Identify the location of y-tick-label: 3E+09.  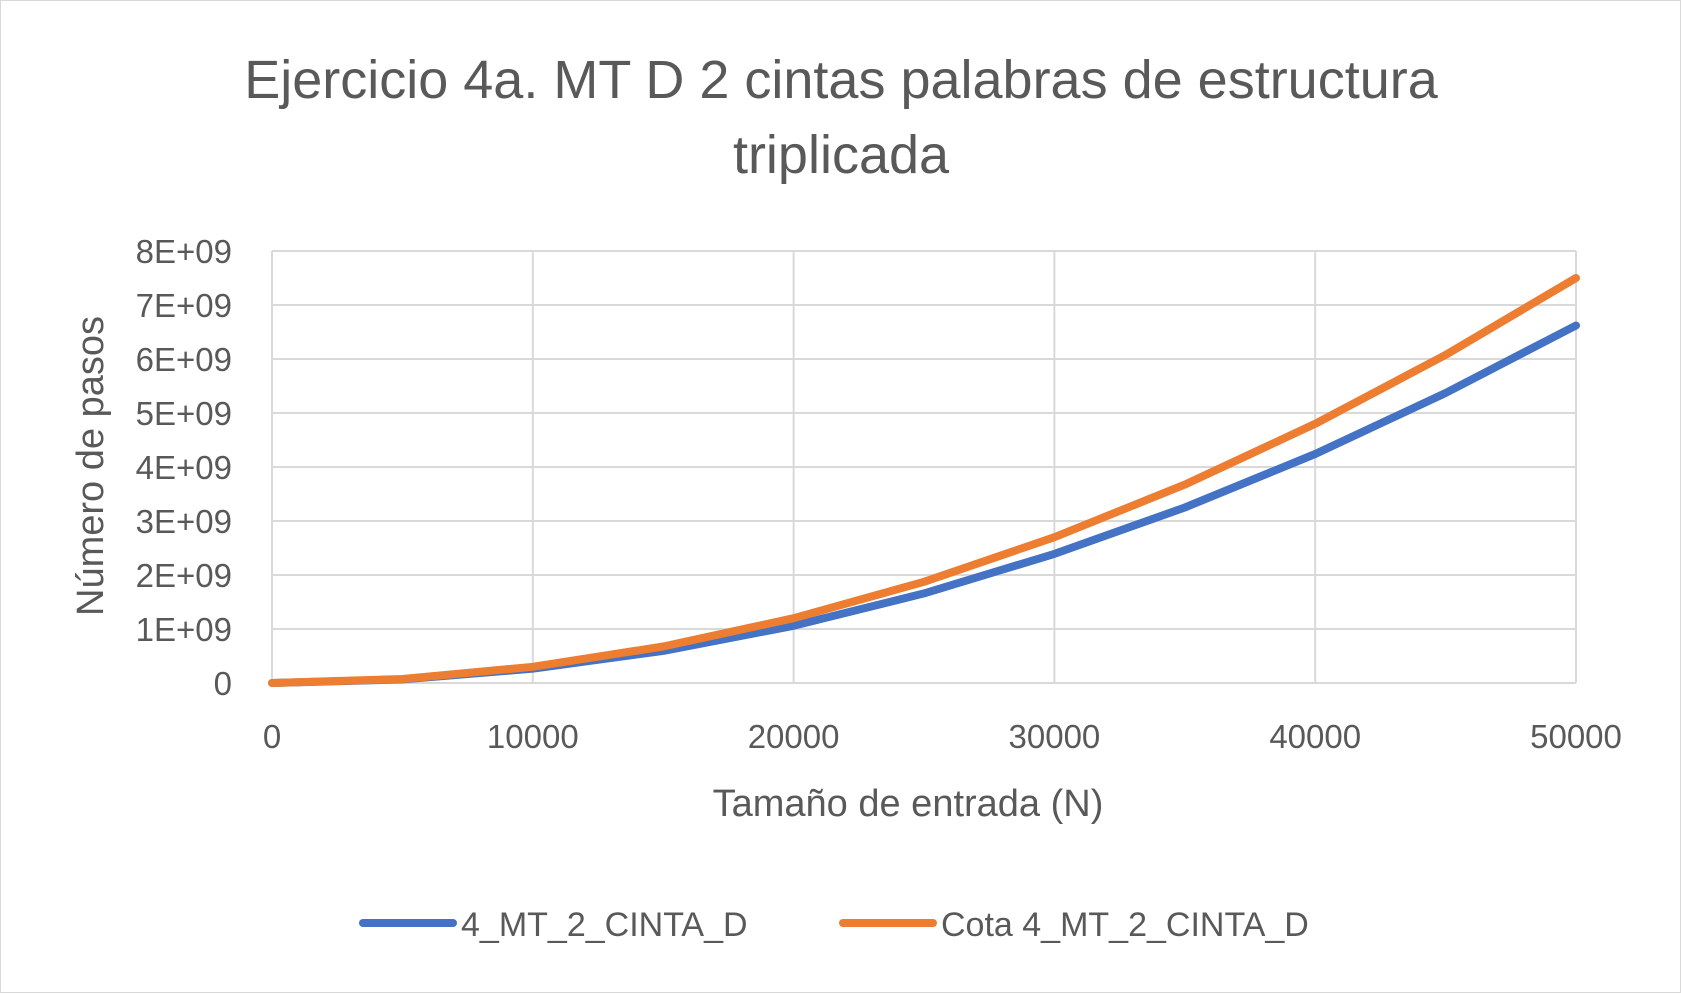
(184, 521).